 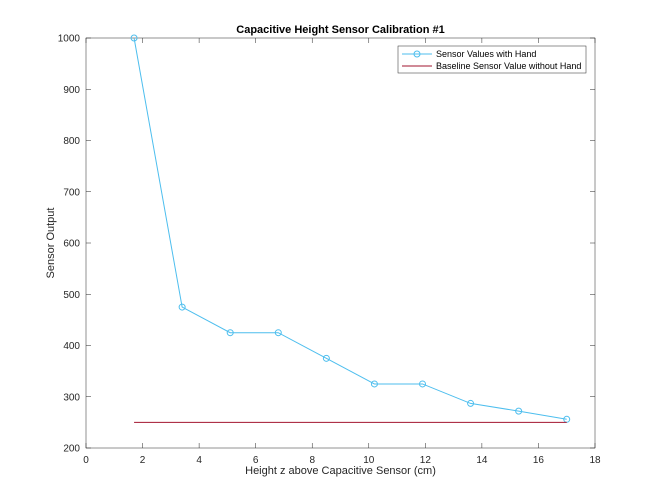 I want to click on y-tick-label: 900, so click(x=71, y=90).